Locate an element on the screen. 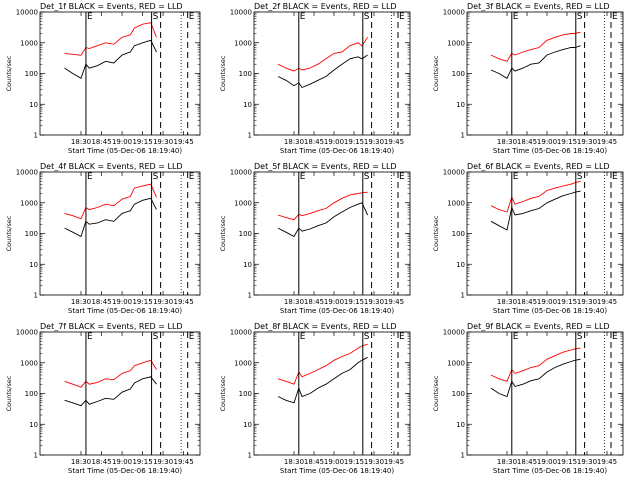 The image size is (640, 480). plot-title: Det_5f BLACK = Events, RED = LLD is located at coordinates (325, 166).